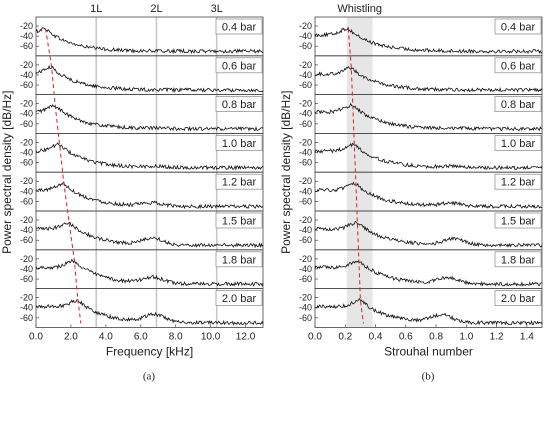 Image resolution: width=550 pixels, height=423 pixels. What do you see at coordinates (149, 351) in the screenshot?
I see `x-axis-label: Frequency [kHz]` at bounding box center [149, 351].